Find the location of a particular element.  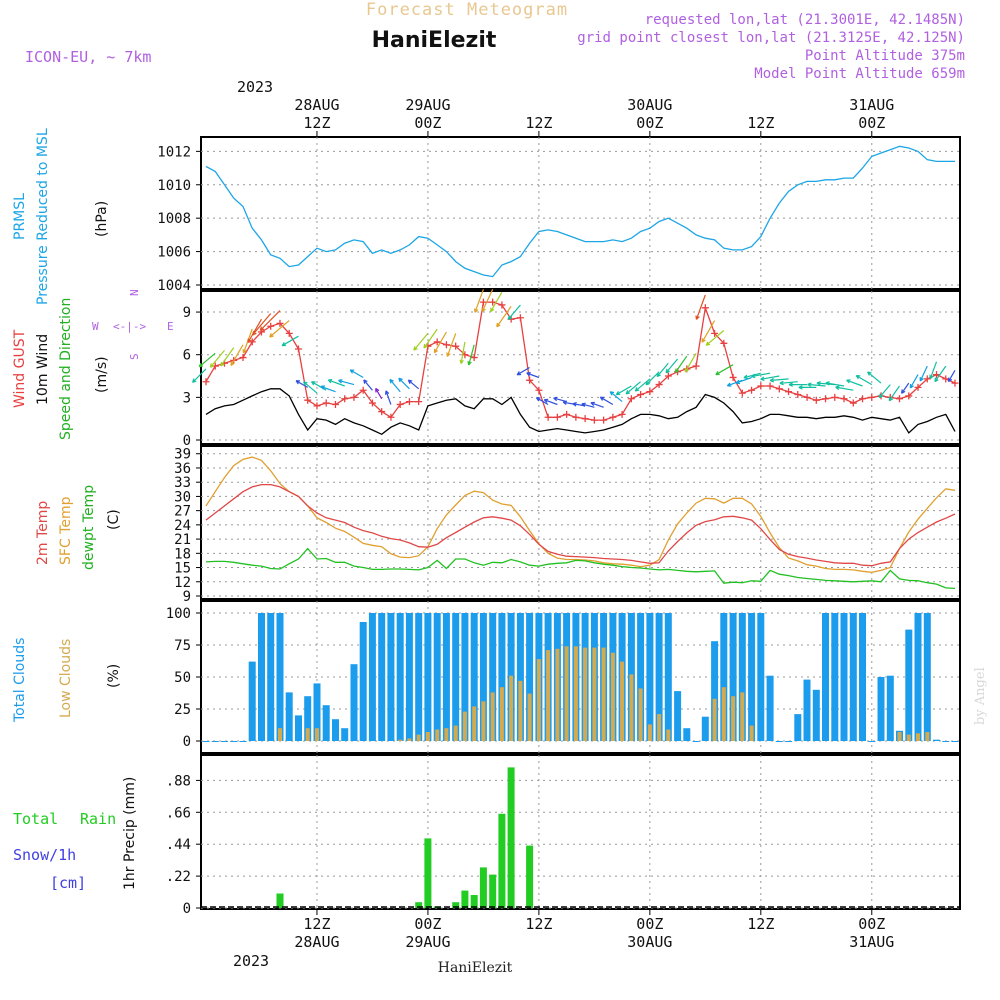

pressure-unit-label: (hPa) is located at coordinates (102, 219).